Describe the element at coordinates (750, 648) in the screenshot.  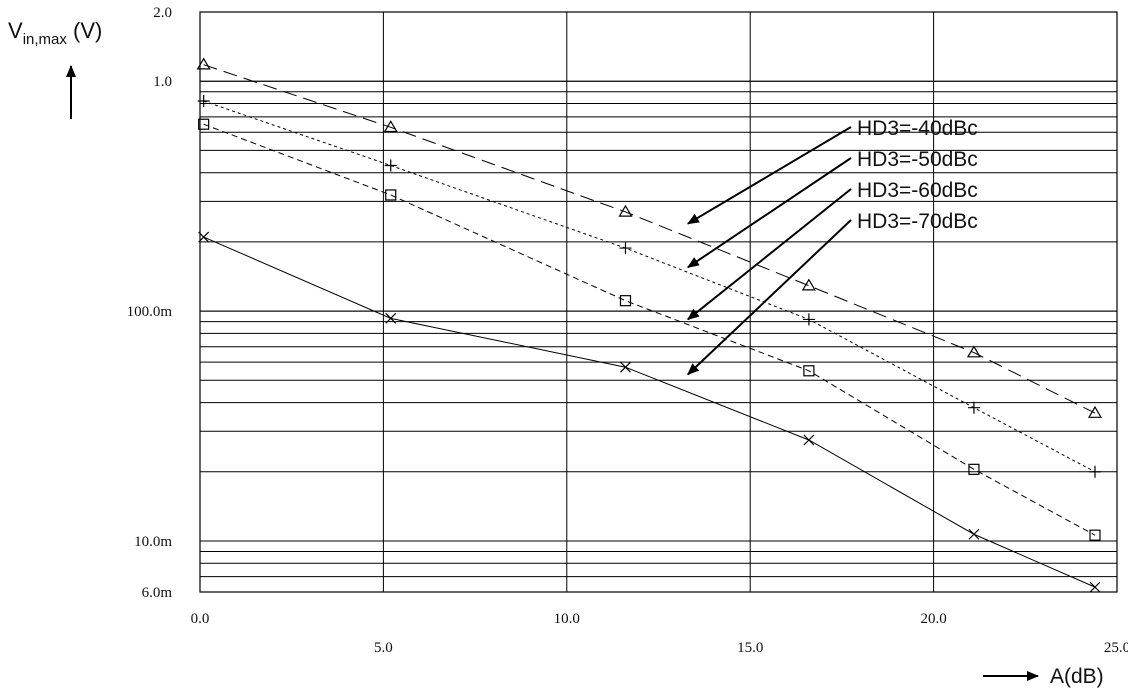
I see `x-tick-label: 15.0` at that location.